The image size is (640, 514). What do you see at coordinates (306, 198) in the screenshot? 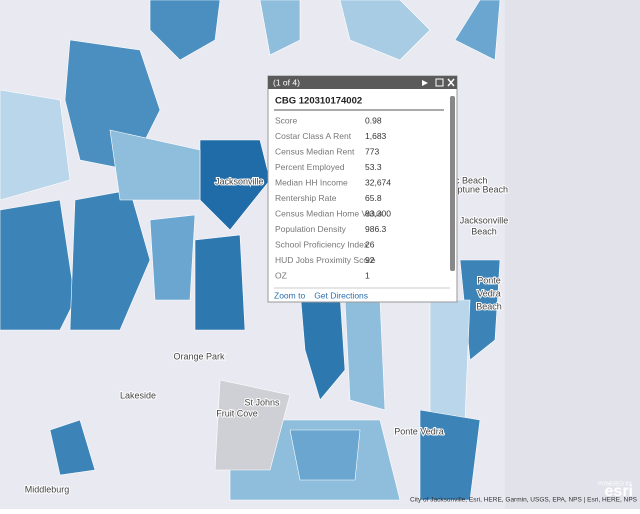
I see `field-label: Rentership Rate` at bounding box center [306, 198].